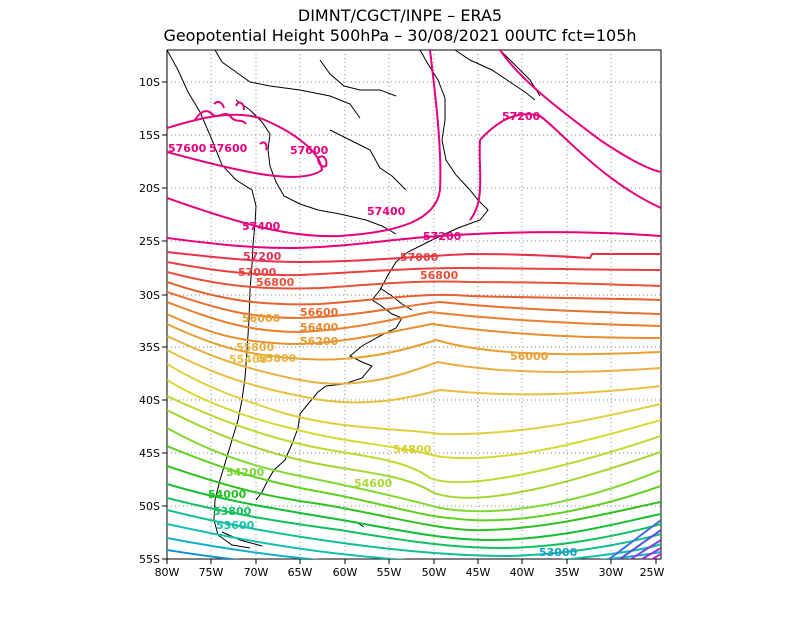 The height and width of the screenshot is (618, 800). I want to click on lat-label: 25S, so click(149, 241).